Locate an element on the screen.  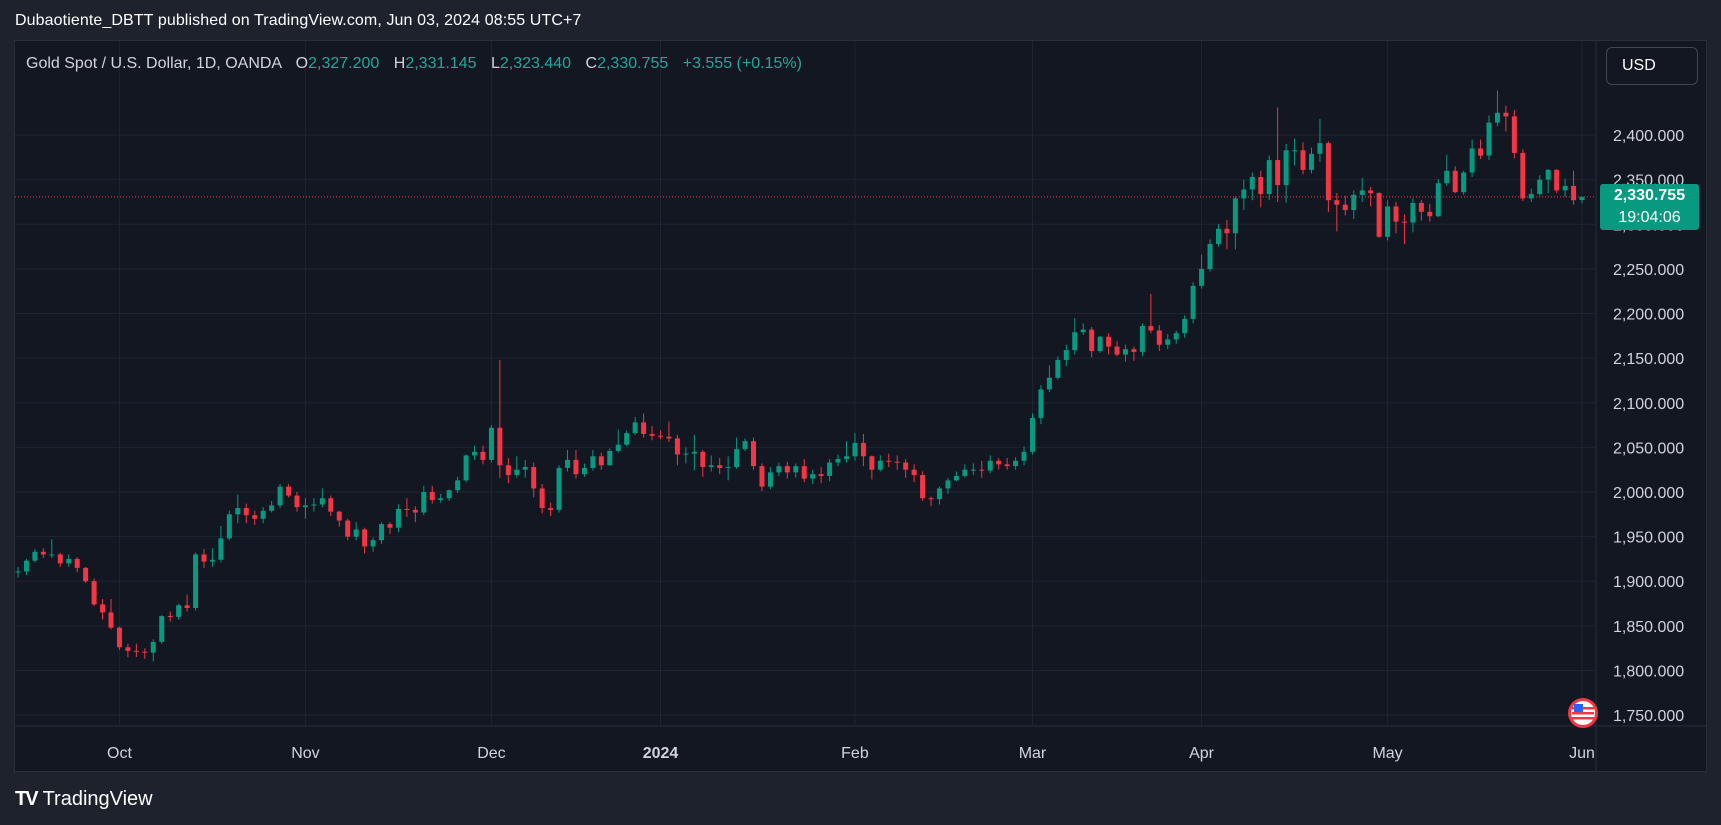
open-value: 2,327.200 is located at coordinates (344, 63).